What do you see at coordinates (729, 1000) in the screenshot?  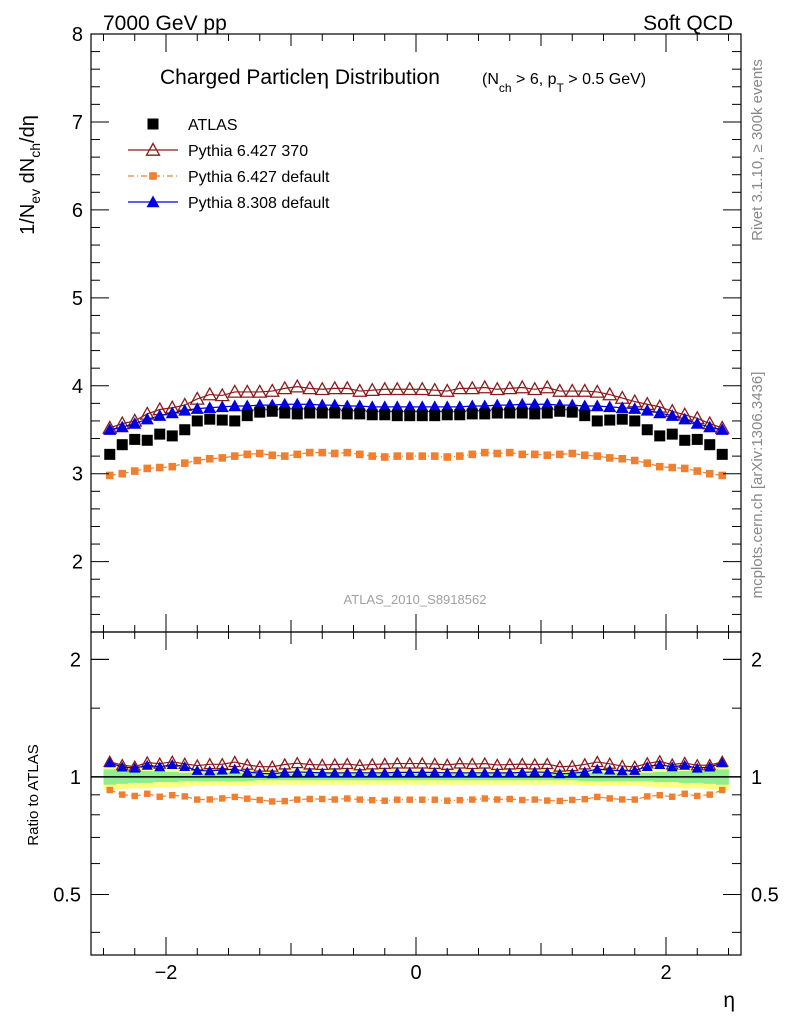 I see `x-axis-label: η` at bounding box center [729, 1000].